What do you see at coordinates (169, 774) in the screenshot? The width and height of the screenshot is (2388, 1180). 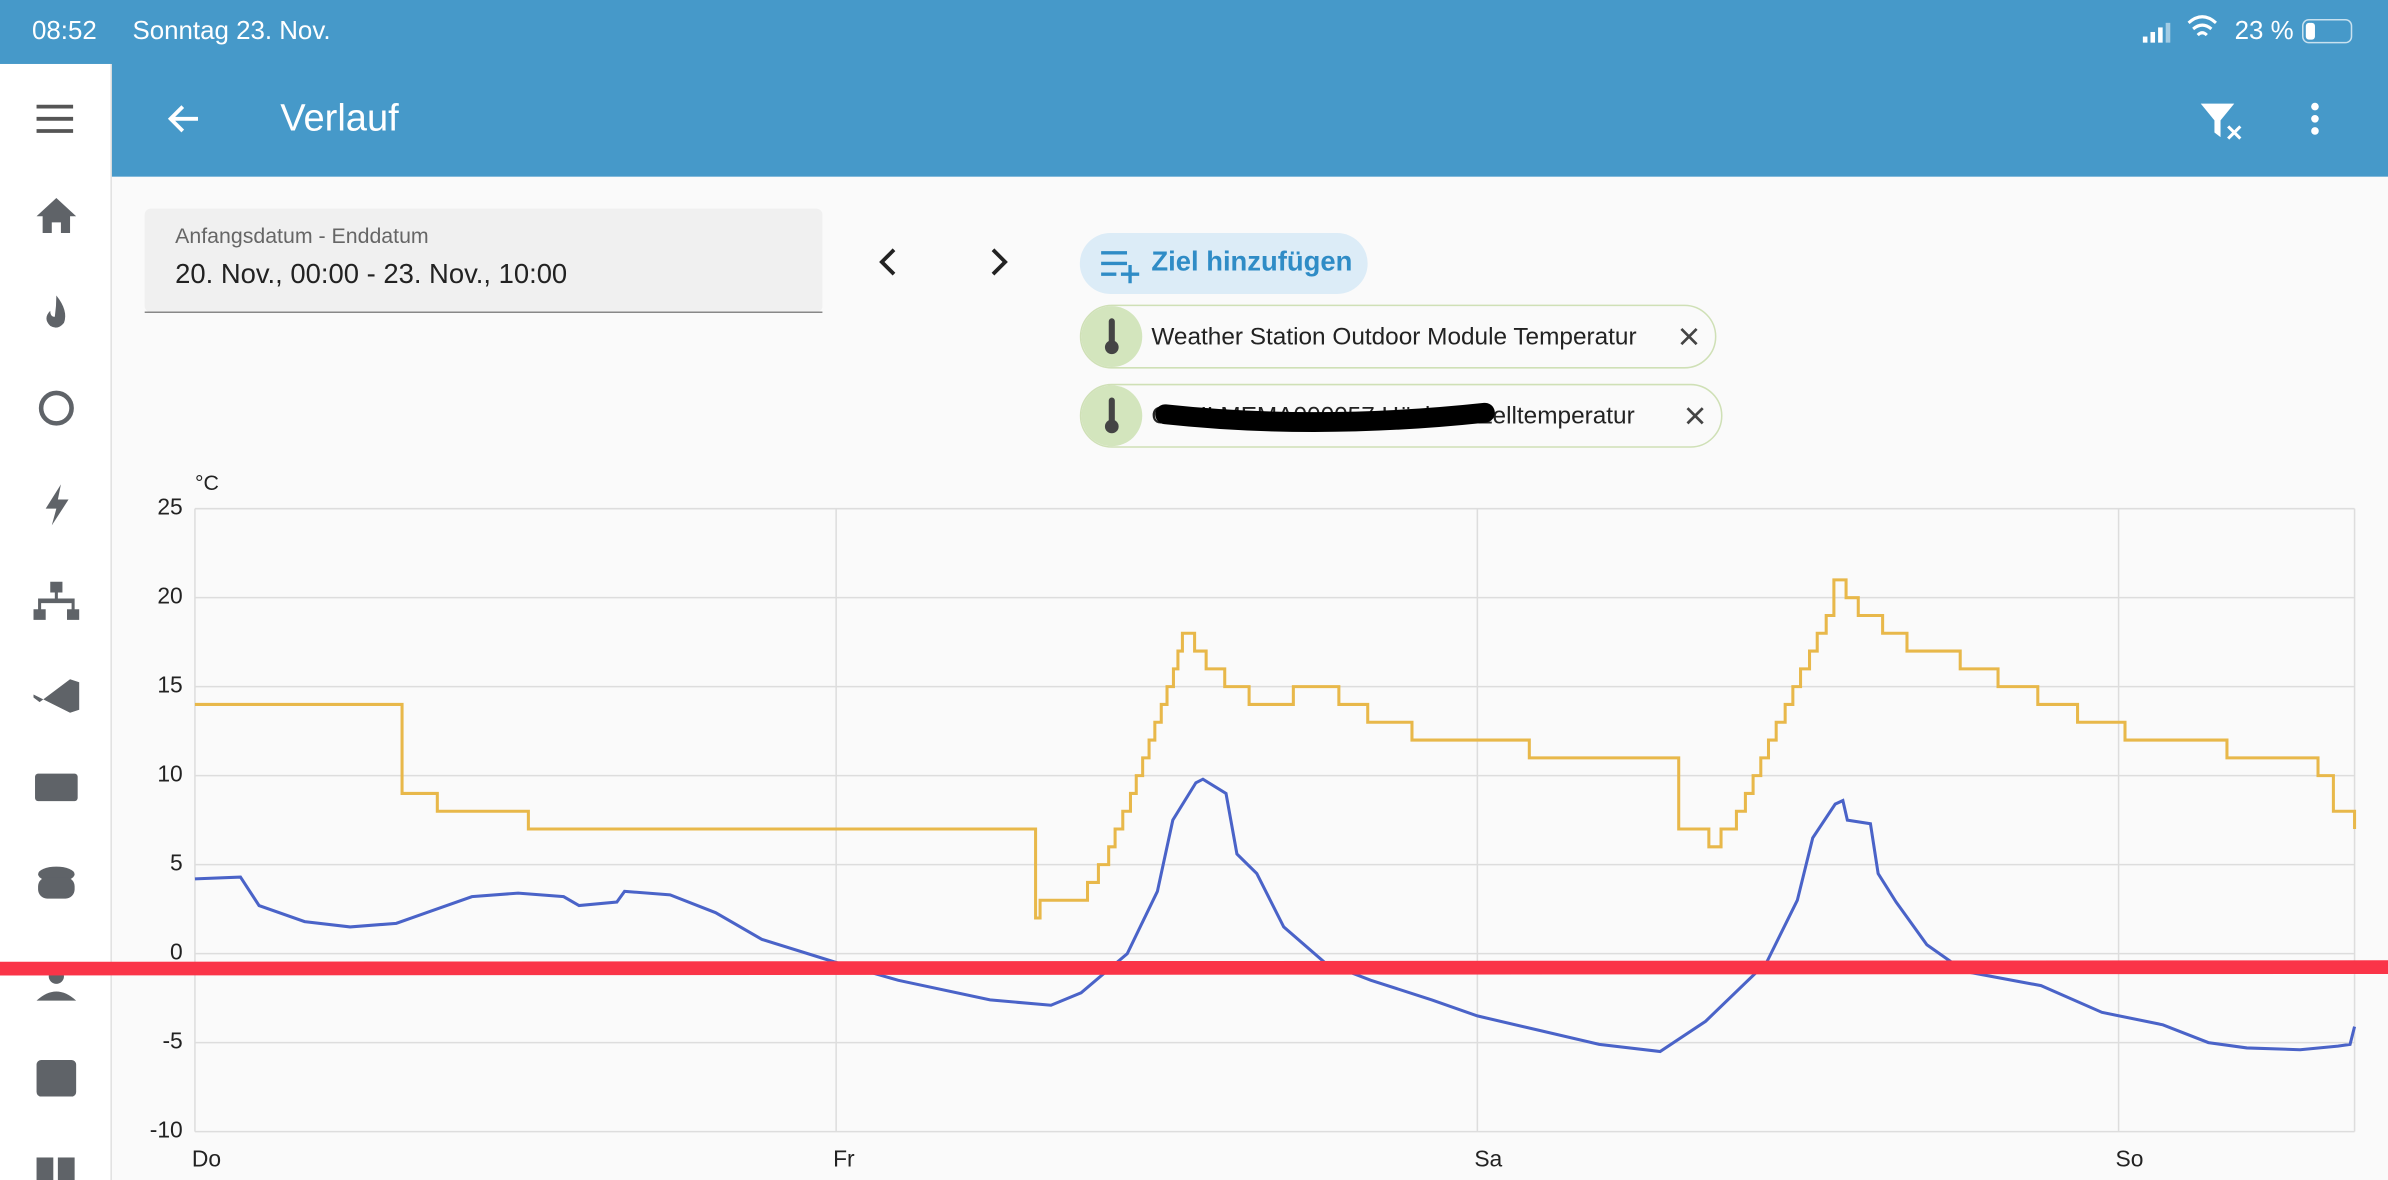 I see `y-tick-label: 10` at bounding box center [169, 774].